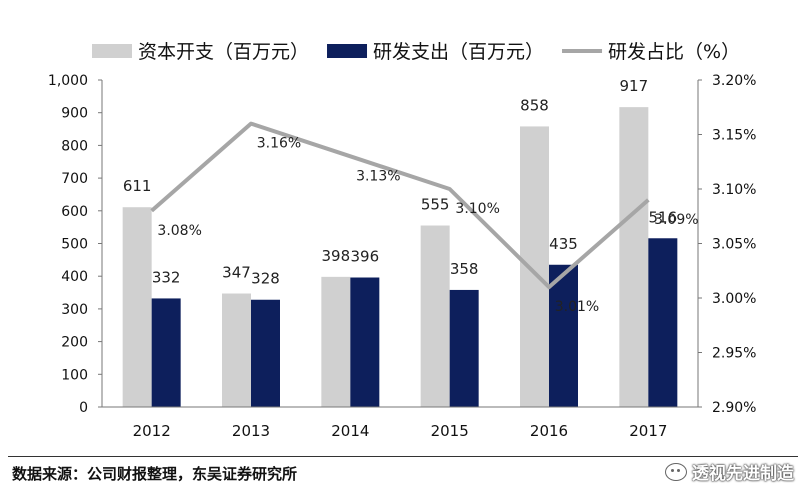 The width and height of the screenshot is (806, 496). I want to click on legend-label-1: 资本开支（百万元）, so click(223, 52).